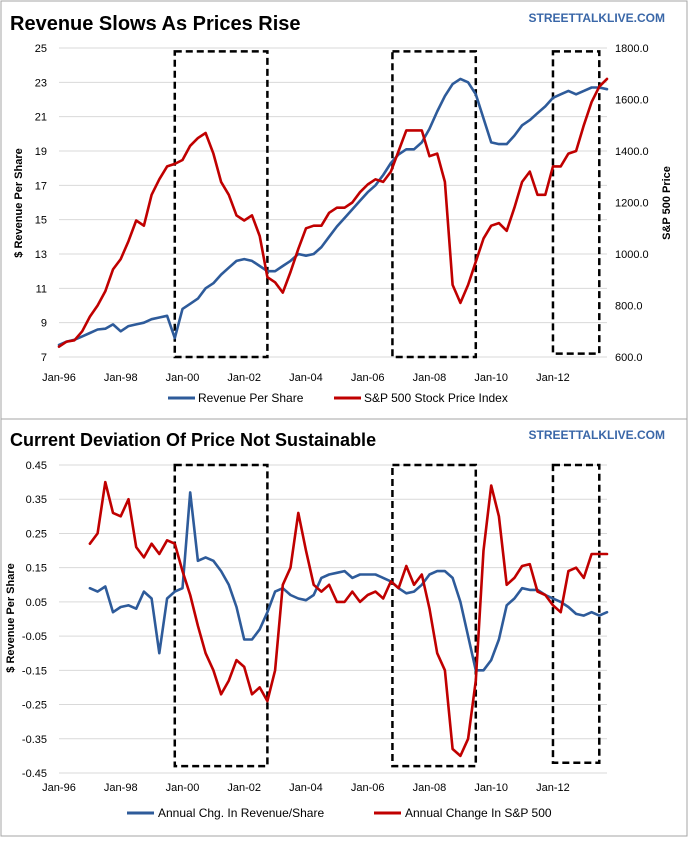 The width and height of the screenshot is (688, 842). Describe the element at coordinates (34, 774) in the screenshot. I see `y-tick-label: -0.45` at that location.